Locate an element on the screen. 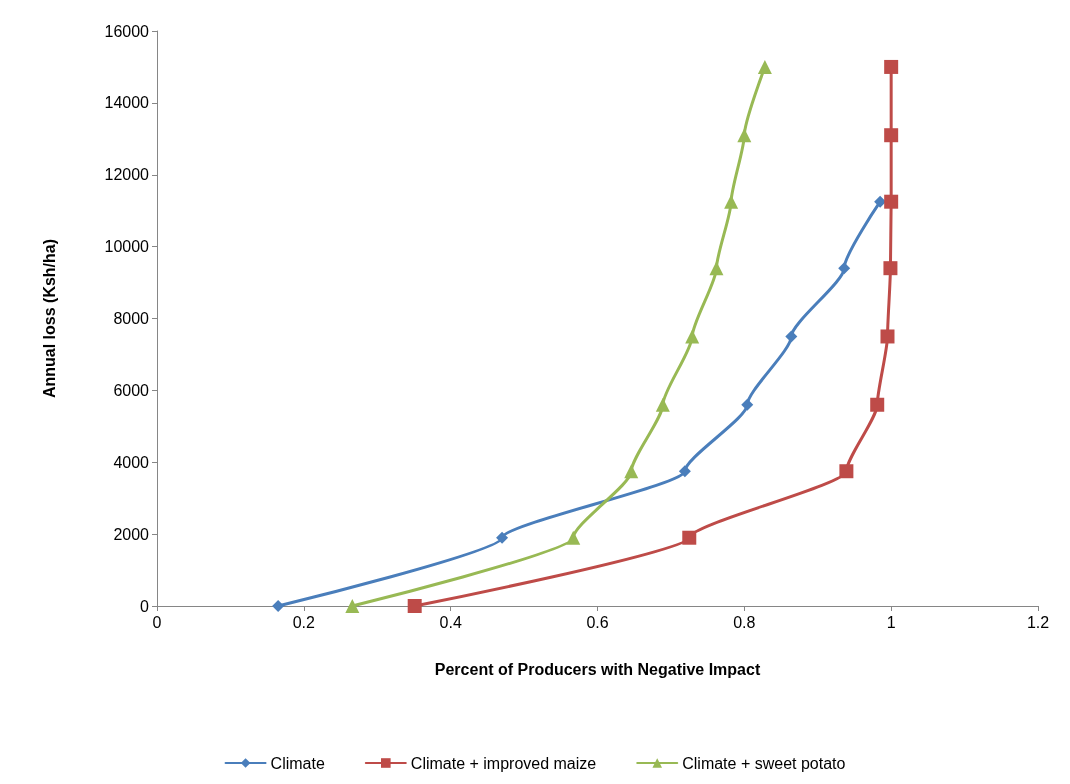 The image size is (1070, 784). y-tick-label: 4000 is located at coordinates (131, 462).